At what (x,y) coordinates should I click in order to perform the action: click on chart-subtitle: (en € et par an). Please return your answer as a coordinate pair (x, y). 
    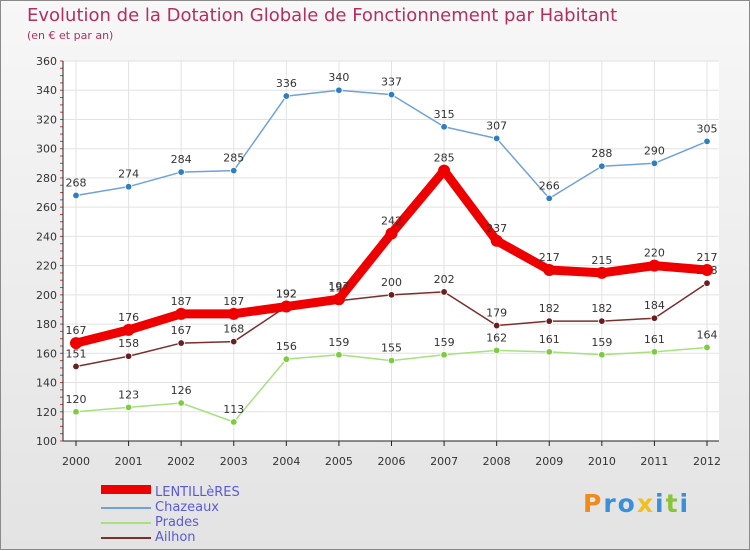
    Looking at the image, I should click on (70, 35).